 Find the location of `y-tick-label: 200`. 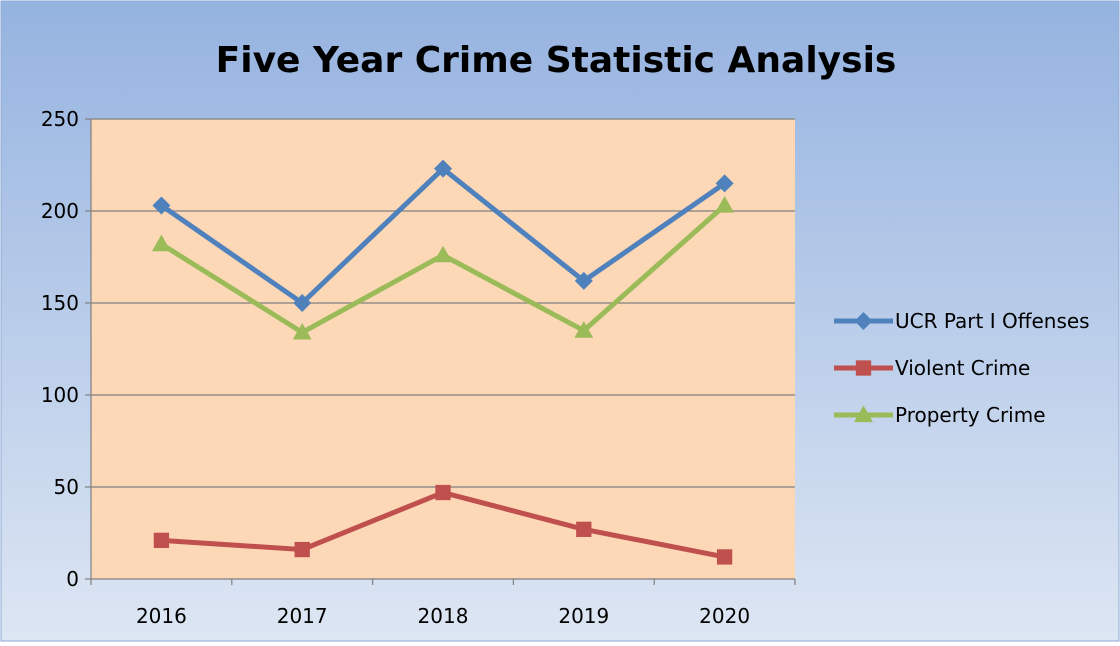

y-tick-label: 200 is located at coordinates (60, 211).